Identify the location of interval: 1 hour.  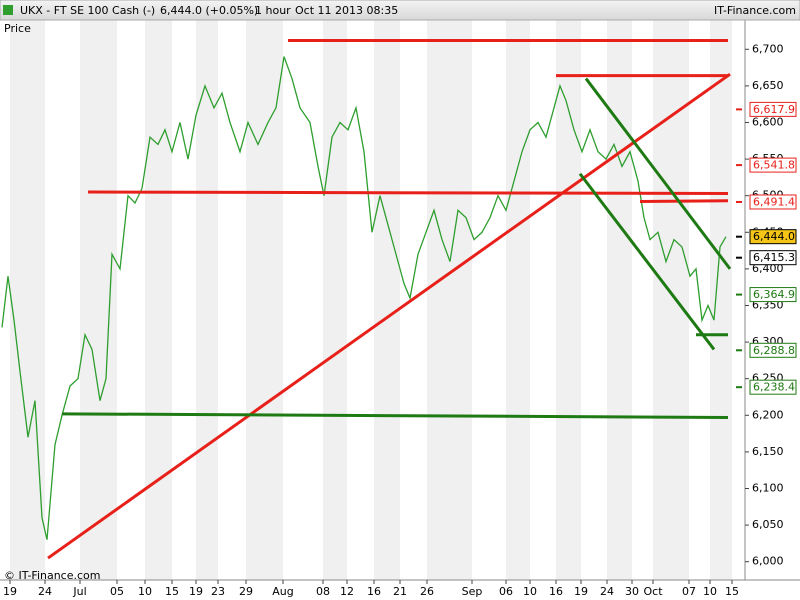
(273, 10).